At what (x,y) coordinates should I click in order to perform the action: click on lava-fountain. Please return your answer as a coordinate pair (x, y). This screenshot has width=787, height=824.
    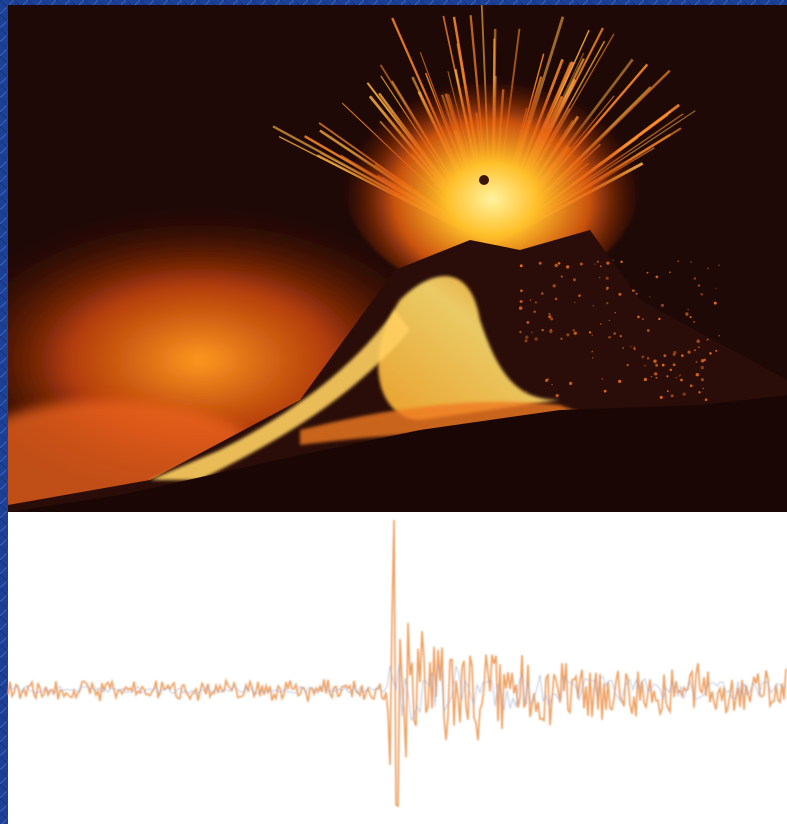
    Looking at the image, I should click on (492, 175).